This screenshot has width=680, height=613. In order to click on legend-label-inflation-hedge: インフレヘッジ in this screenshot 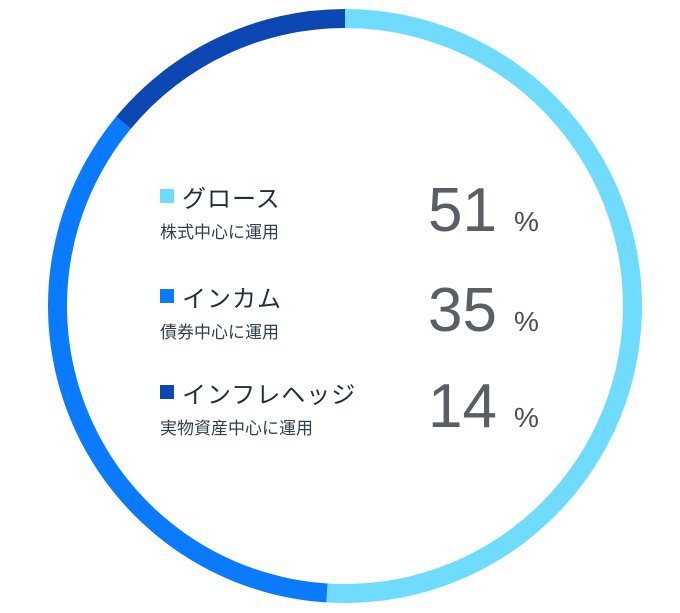, I will do `click(269, 395)`.